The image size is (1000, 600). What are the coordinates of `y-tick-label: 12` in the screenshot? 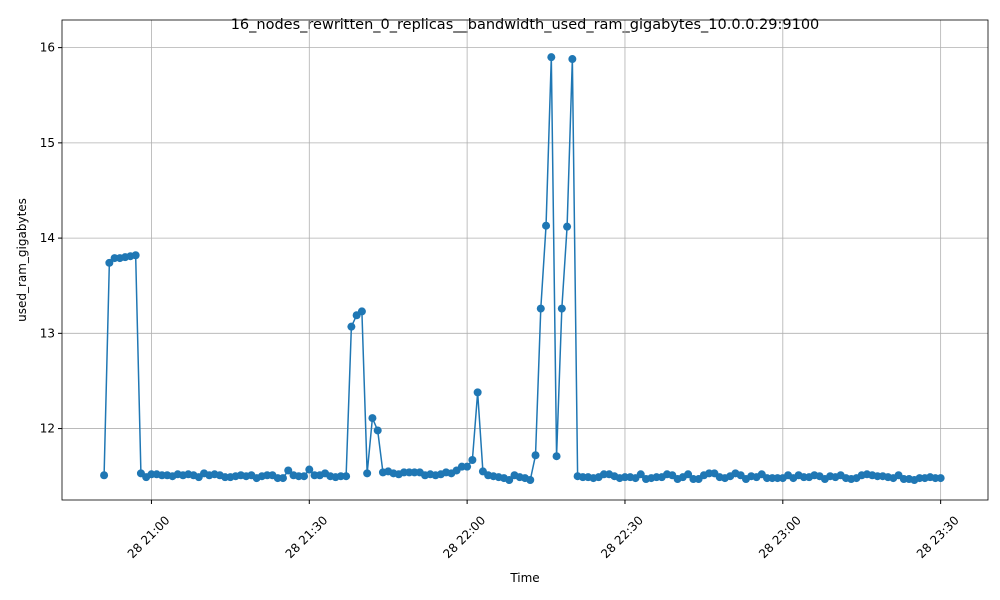 It's located at (47, 429).